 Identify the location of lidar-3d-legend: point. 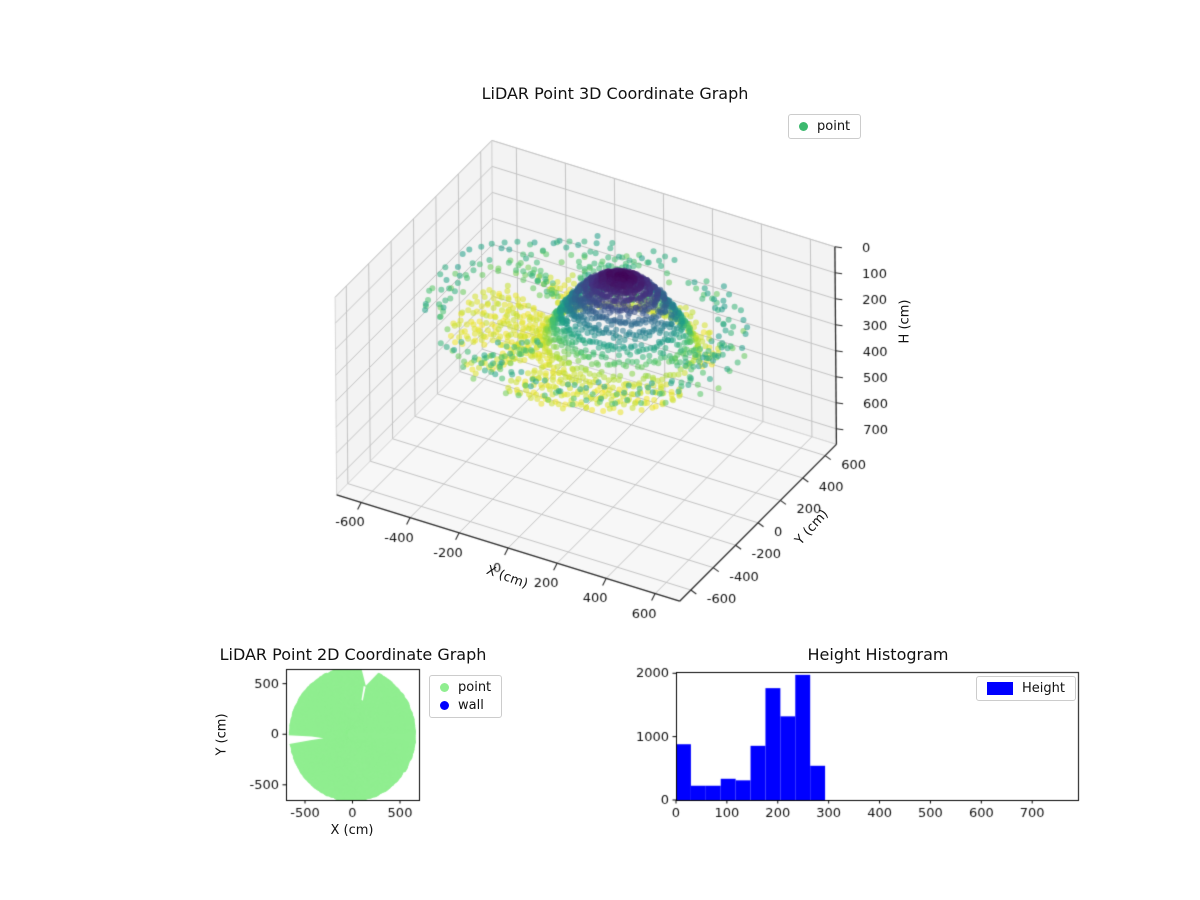
(825, 126).